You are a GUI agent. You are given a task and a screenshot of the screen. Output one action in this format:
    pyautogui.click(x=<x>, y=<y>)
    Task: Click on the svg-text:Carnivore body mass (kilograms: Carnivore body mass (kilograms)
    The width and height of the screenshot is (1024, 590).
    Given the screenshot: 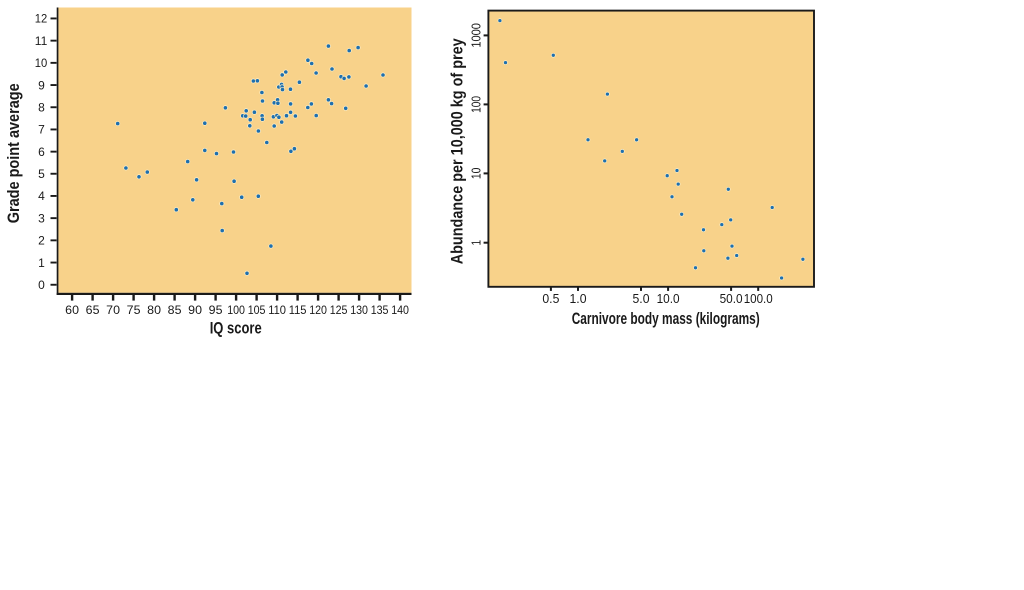 What is the action you would take?
    pyautogui.click(x=666, y=319)
    